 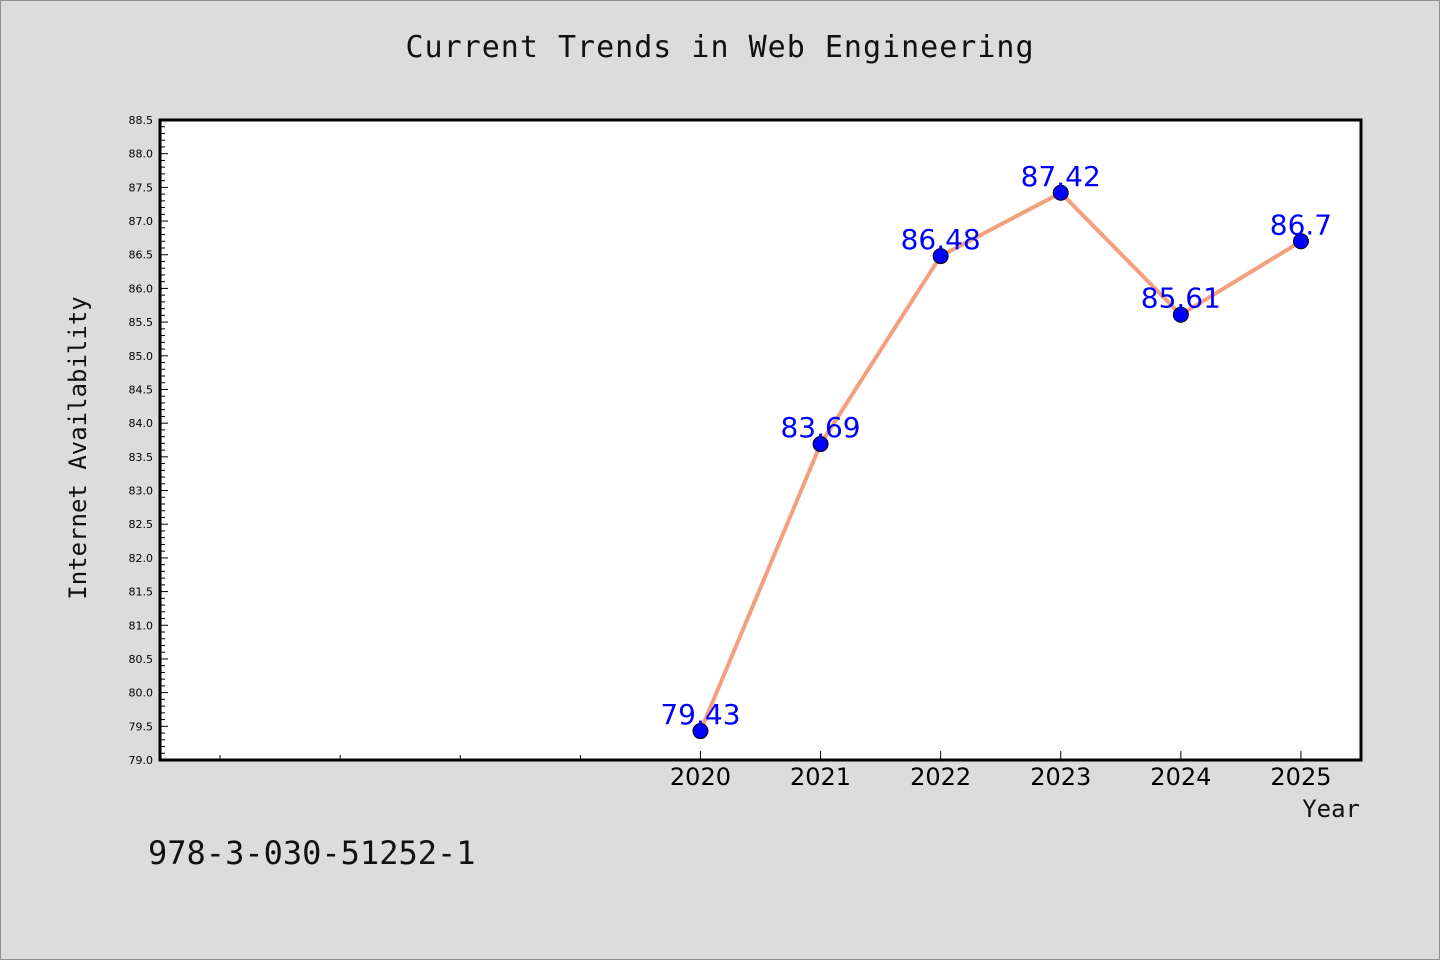 What do you see at coordinates (141, 154) in the screenshot?
I see `y-tick-label: 88.0` at bounding box center [141, 154].